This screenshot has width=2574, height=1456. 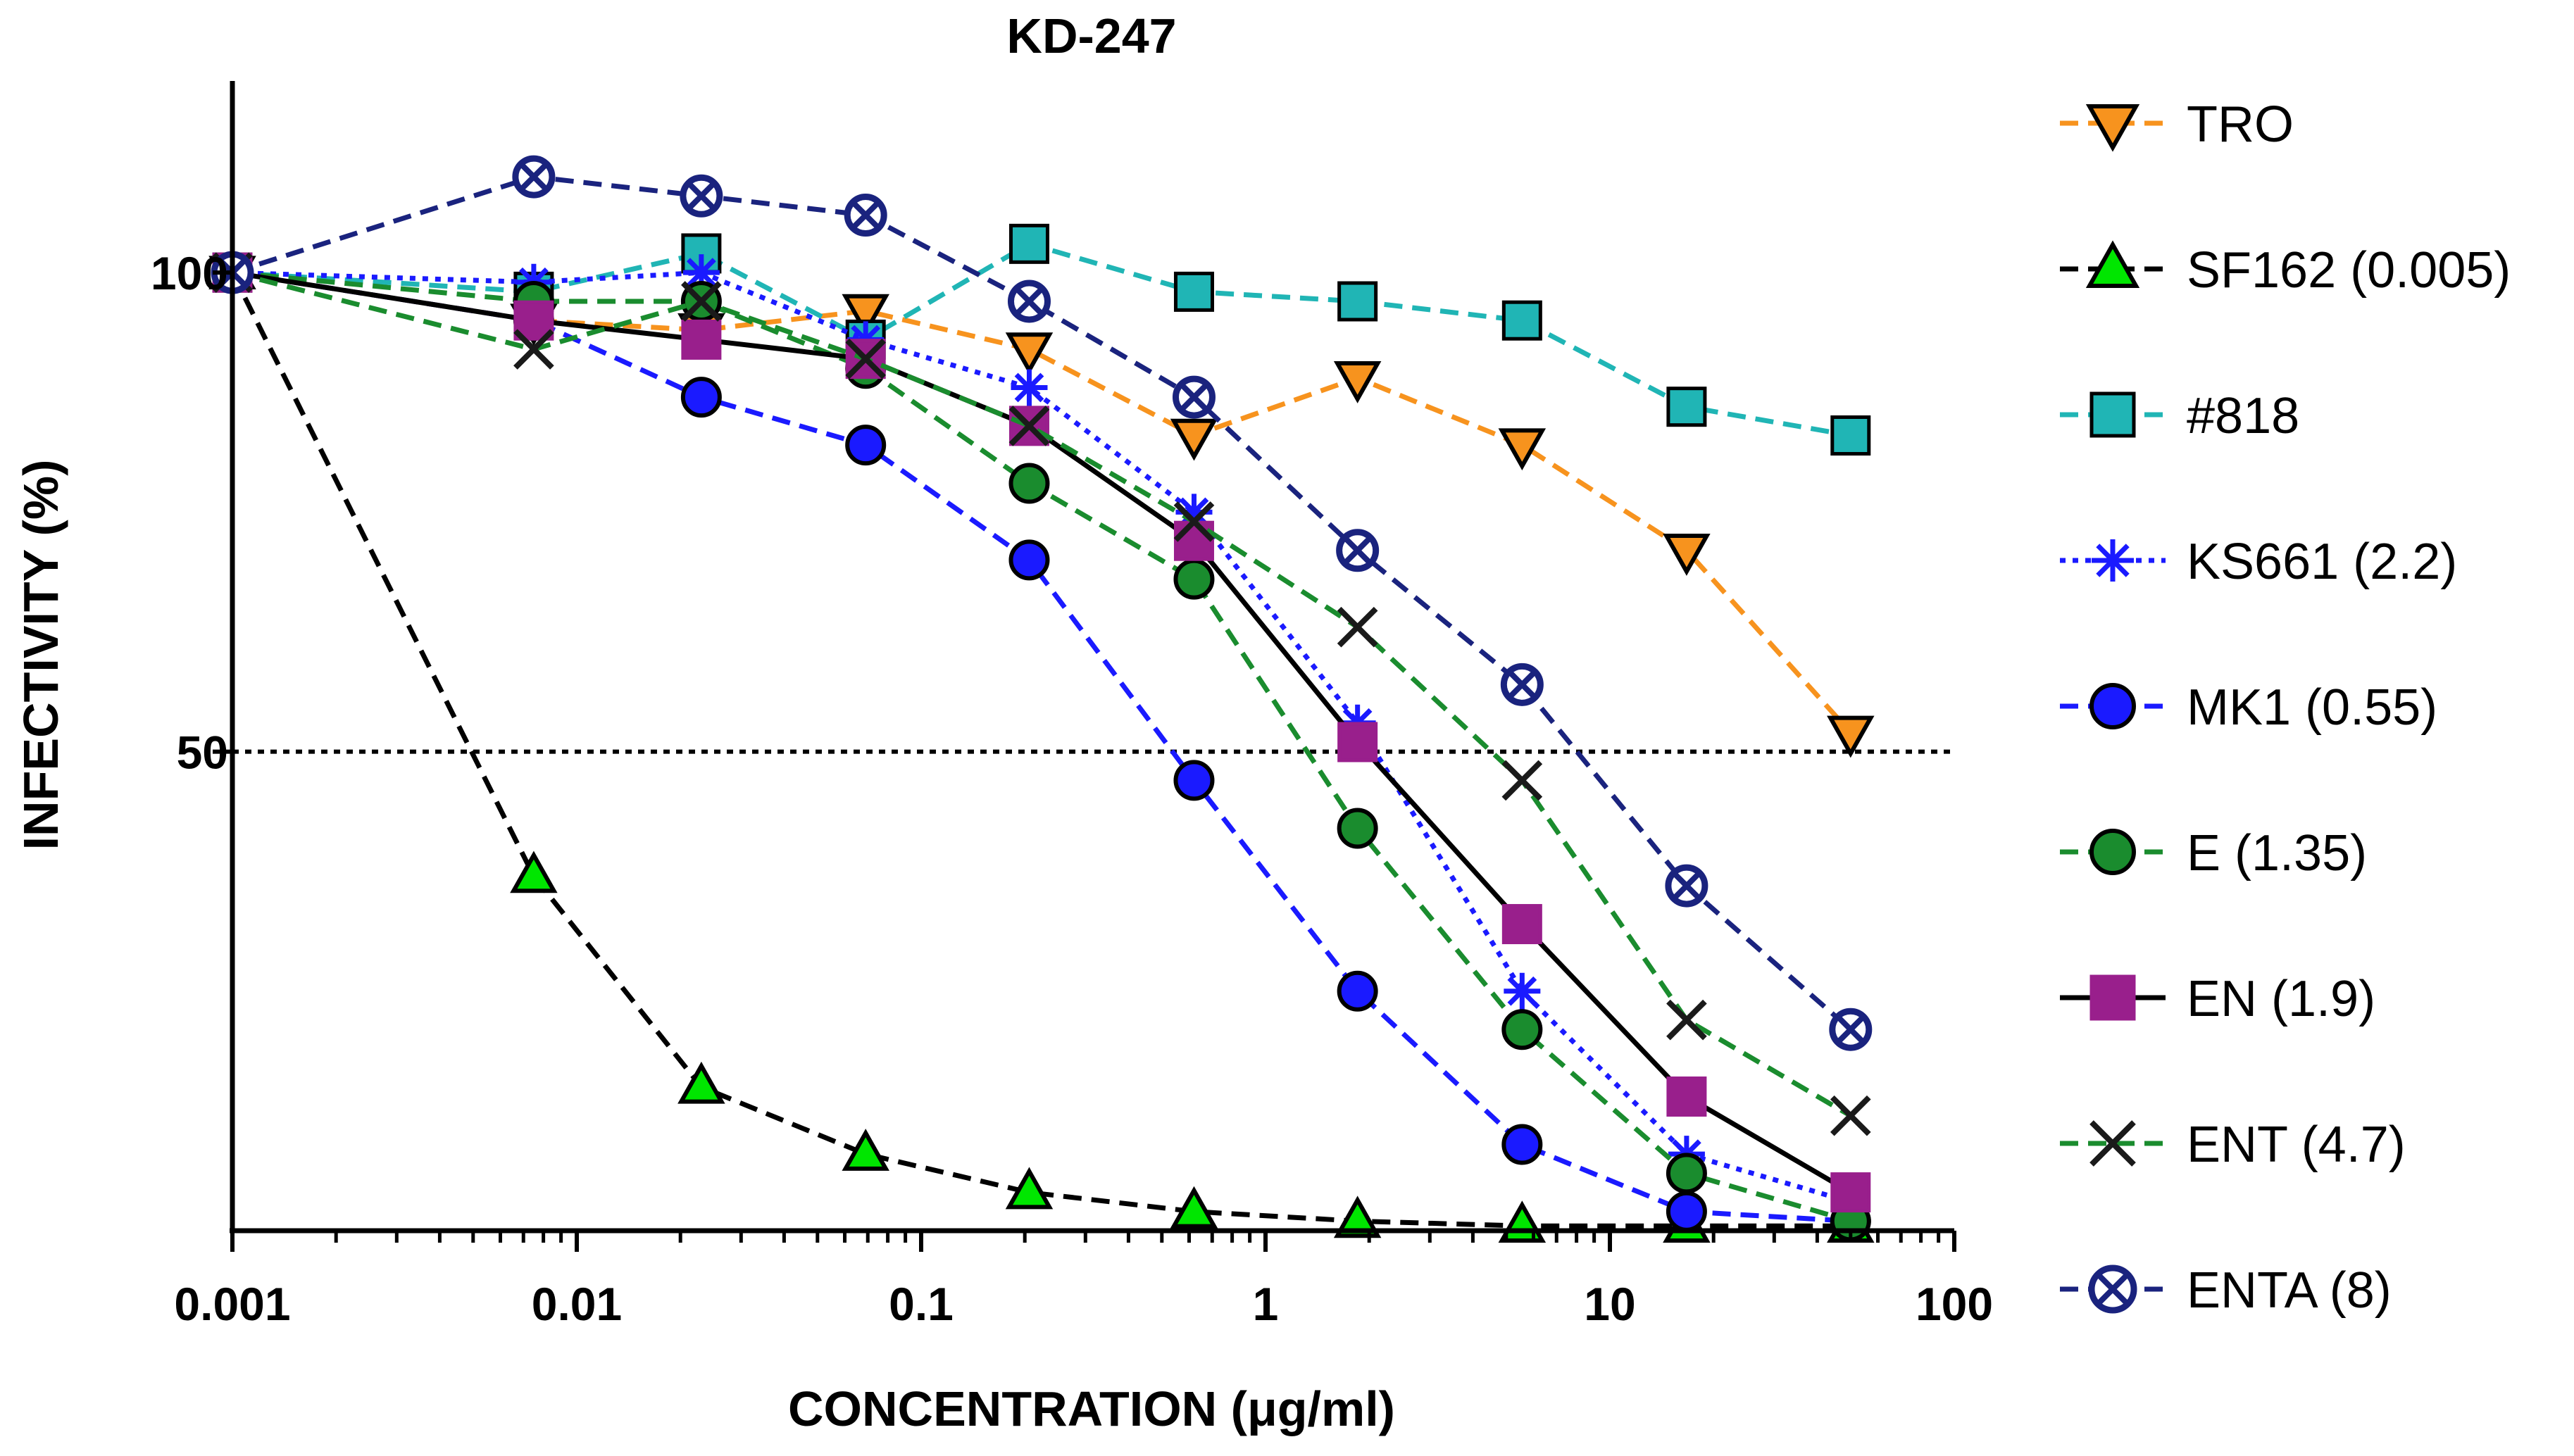 I want to click on data-point-7-8-stroke-b, so click(x=1687, y=1020).